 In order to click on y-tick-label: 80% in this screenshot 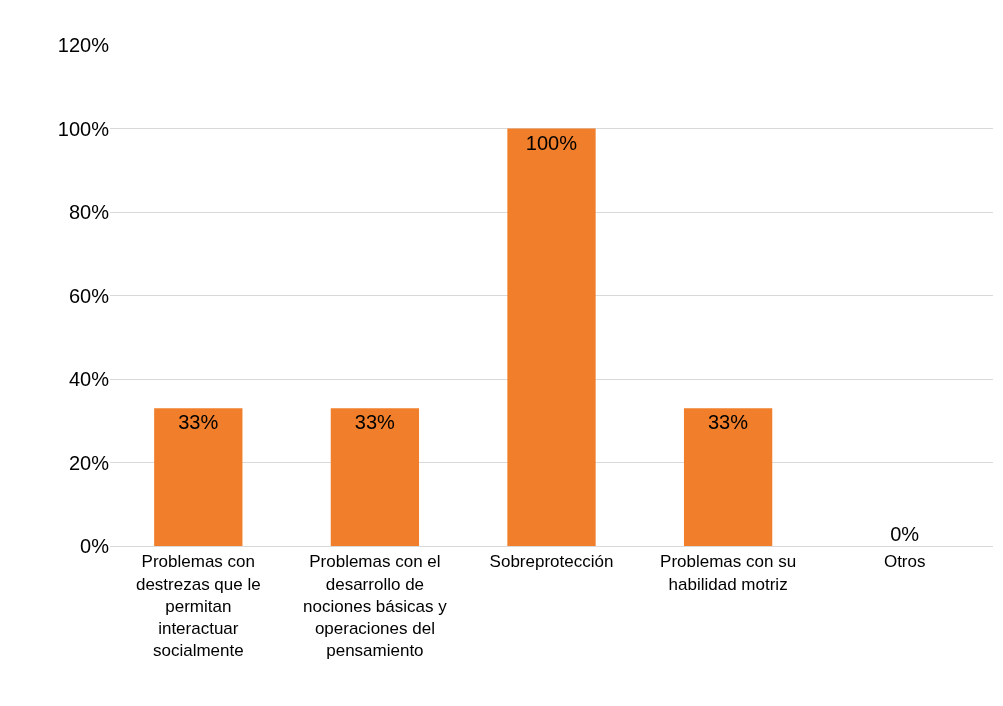, I will do `click(89, 212)`.